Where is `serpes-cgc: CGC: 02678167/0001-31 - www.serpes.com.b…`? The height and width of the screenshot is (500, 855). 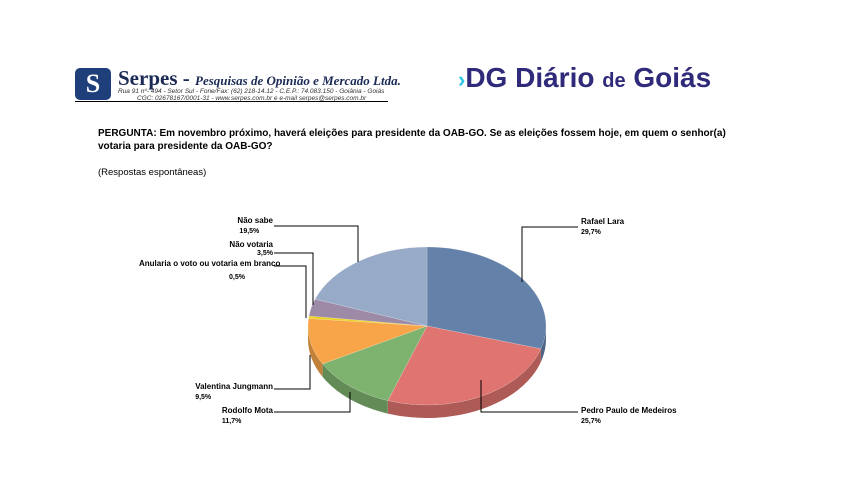 serpes-cgc: CGC: 02678167/0001-31 - www.serpes.com.b… is located at coordinates (252, 98).